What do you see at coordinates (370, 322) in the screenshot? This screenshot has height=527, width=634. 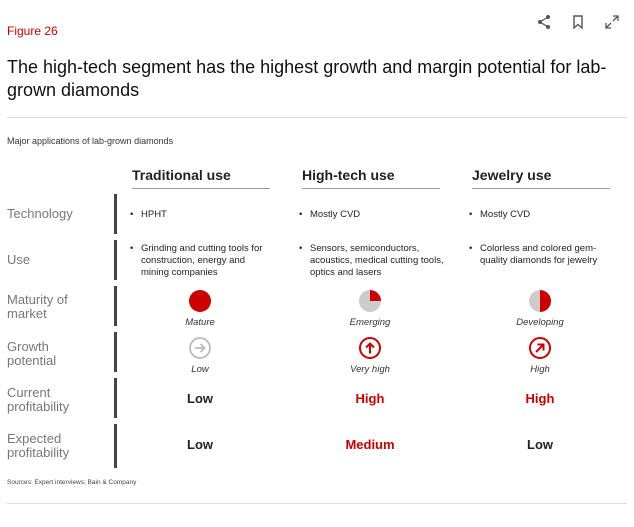 I see `maturity-caption: Emerging` at bounding box center [370, 322].